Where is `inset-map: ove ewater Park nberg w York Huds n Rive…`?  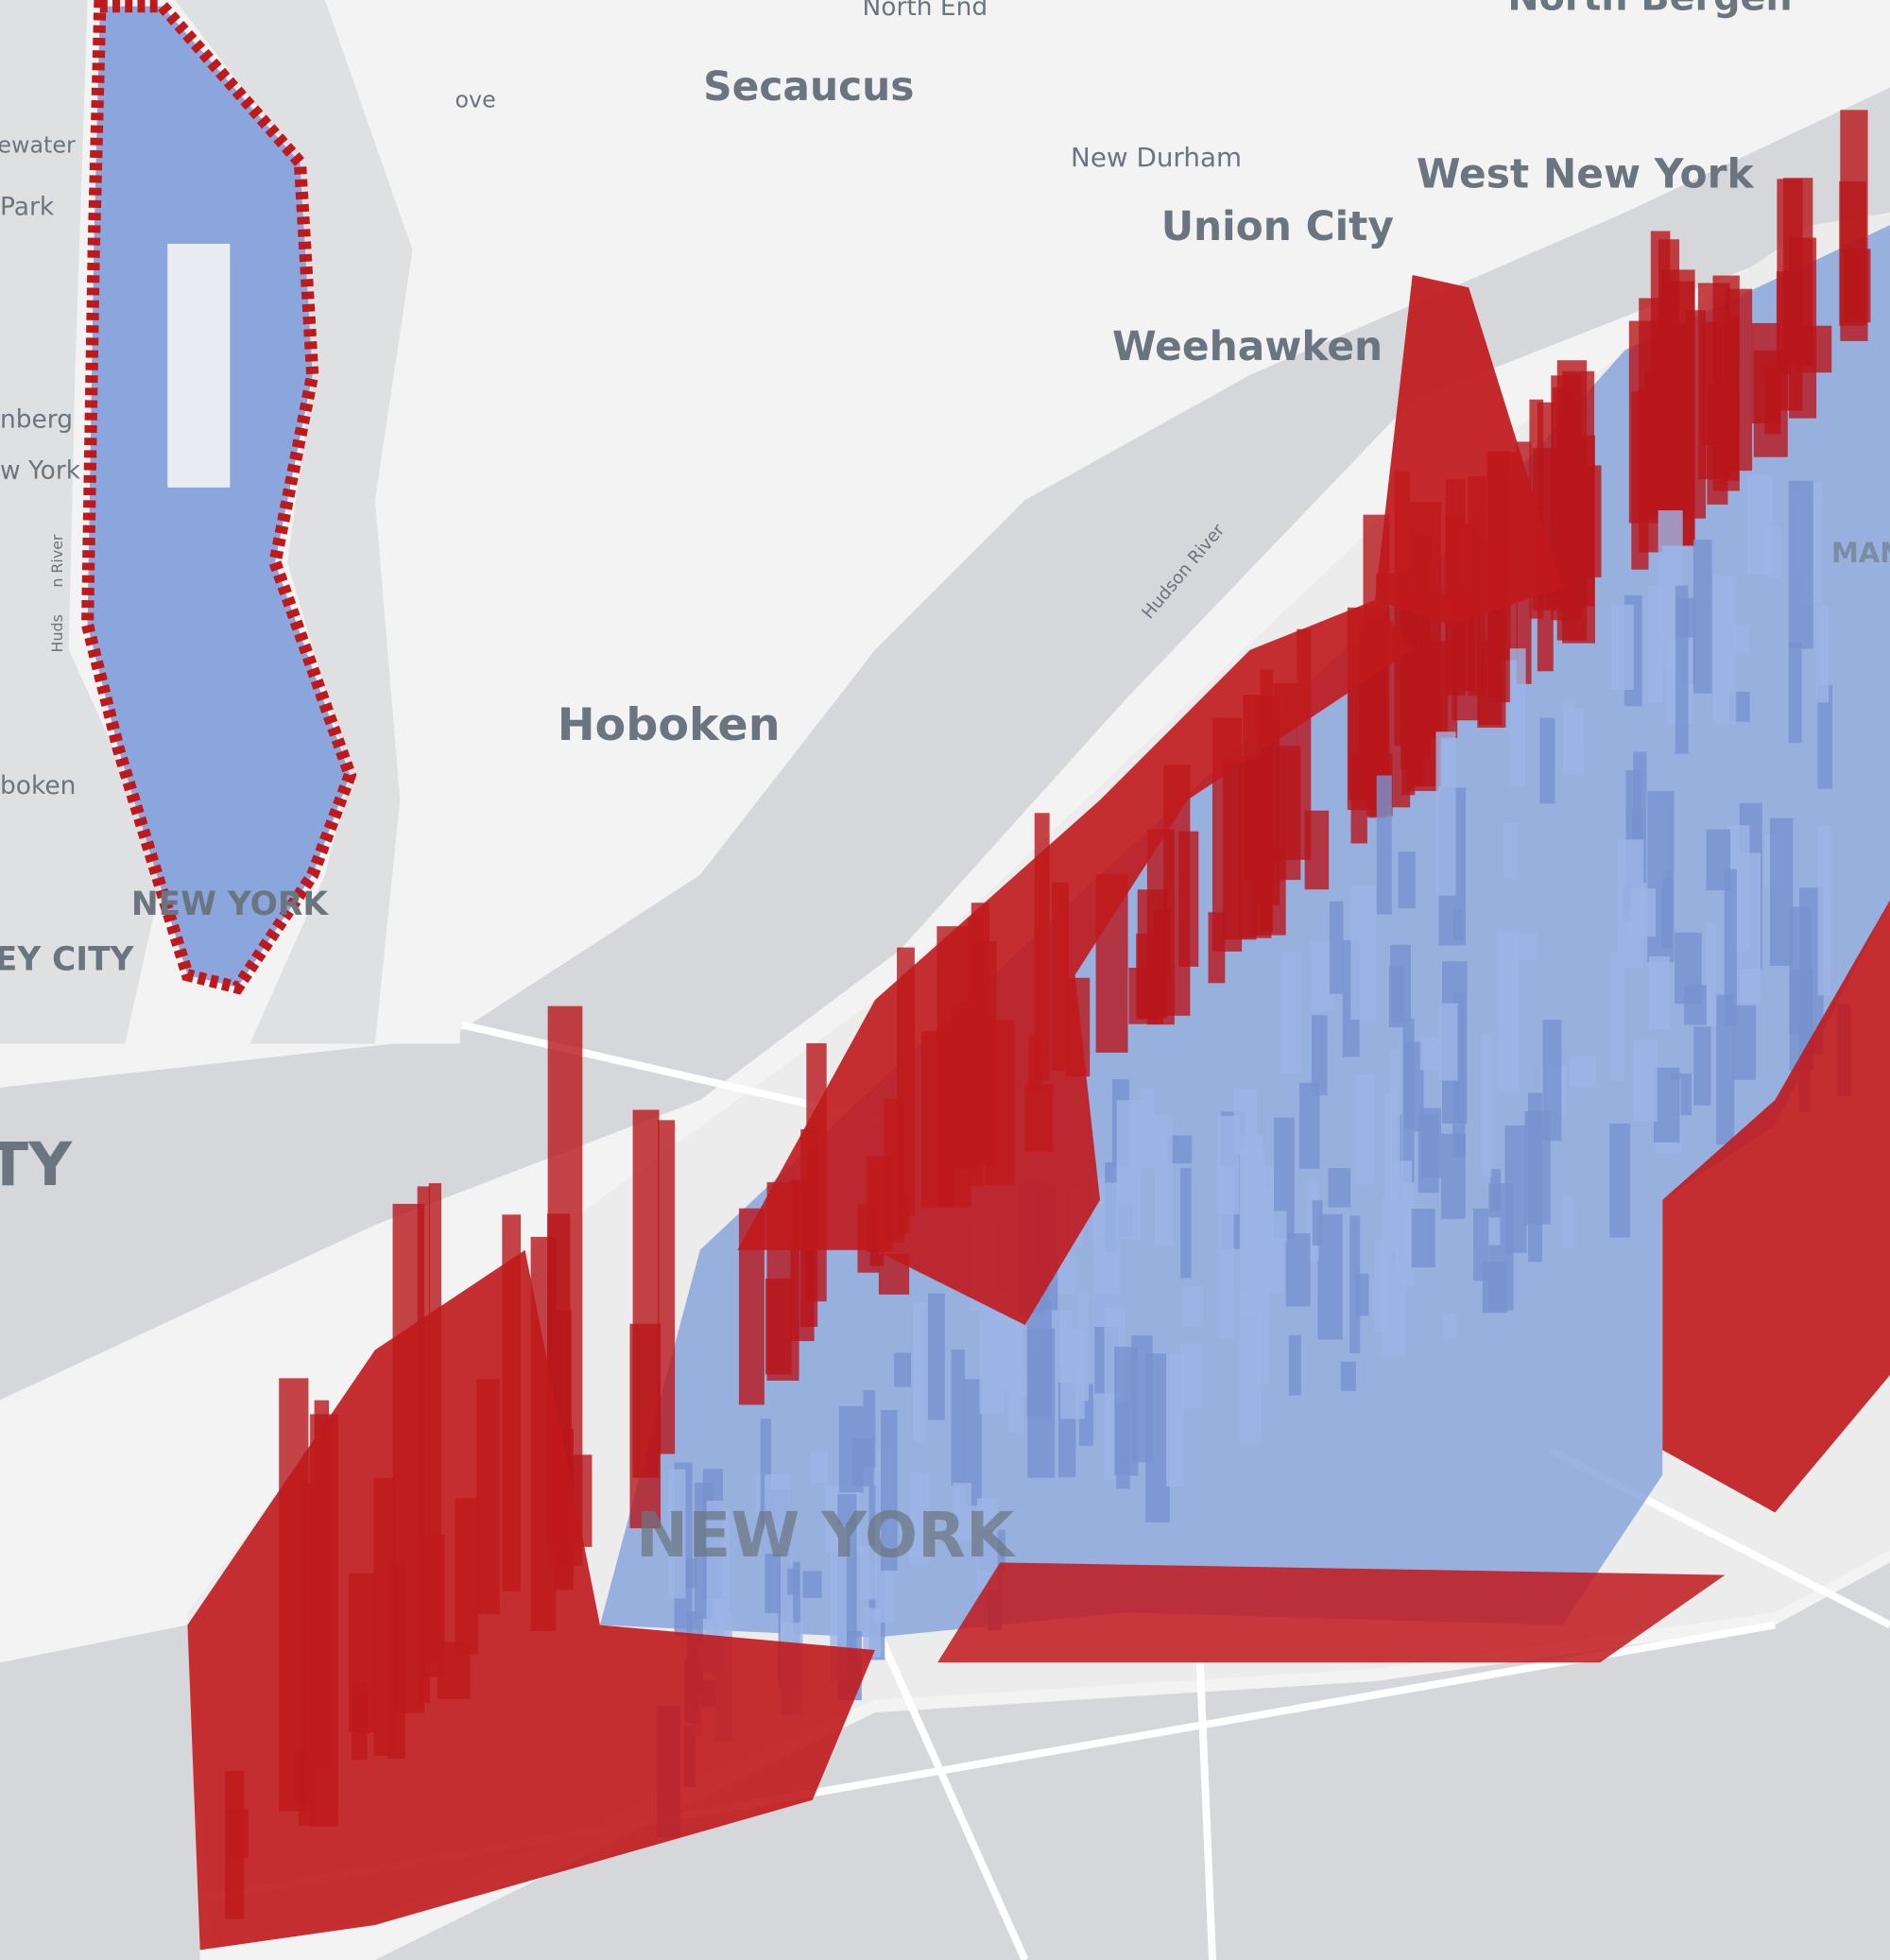 inset-map: ove ewater Park nberg w York Huds n Rive… is located at coordinates (248, 522).